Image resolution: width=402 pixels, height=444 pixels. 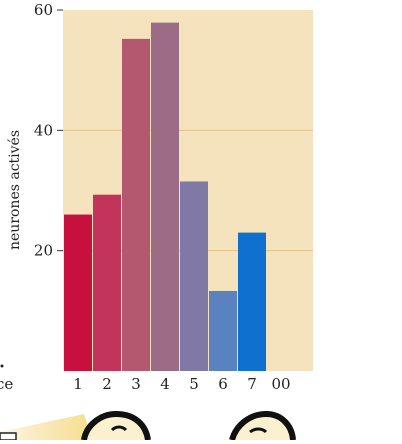 I want to click on y-tick-label-40: 40, so click(x=43, y=130).